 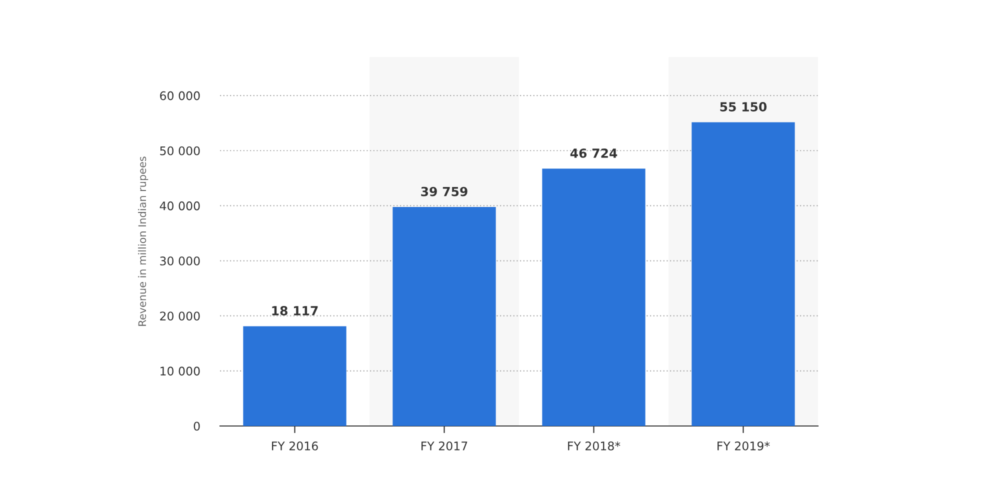 I want to click on data-label: 55 150, so click(x=743, y=107).